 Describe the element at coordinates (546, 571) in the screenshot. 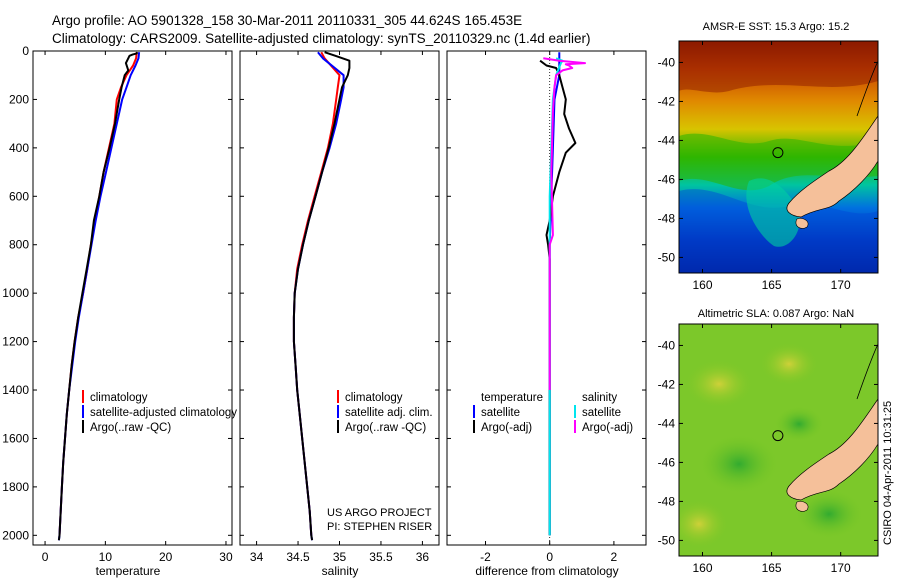

I see `difference-xlabel: difference from climatology` at that location.